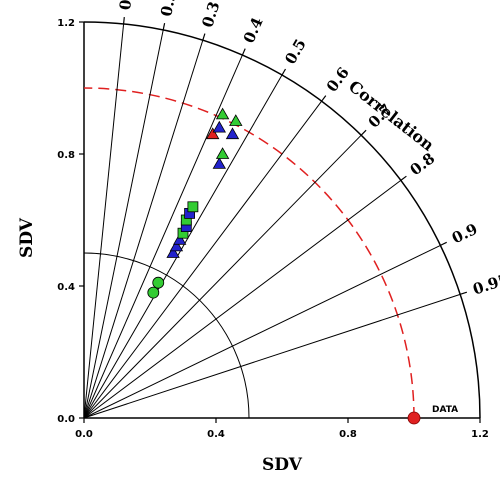  What do you see at coordinates (166, 335) in the screenshot?
I see `inner-sdv-arc` at bounding box center [166, 335].